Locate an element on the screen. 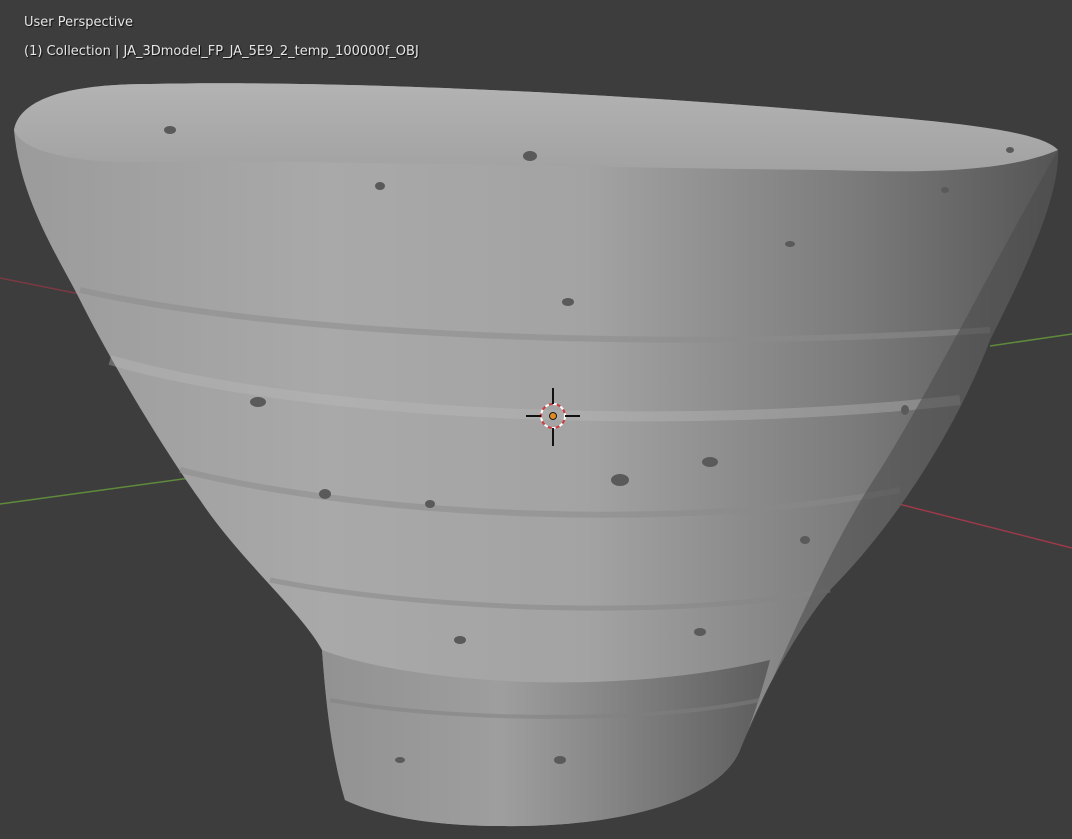  3d-cursor-icon is located at coordinates (553, 417).